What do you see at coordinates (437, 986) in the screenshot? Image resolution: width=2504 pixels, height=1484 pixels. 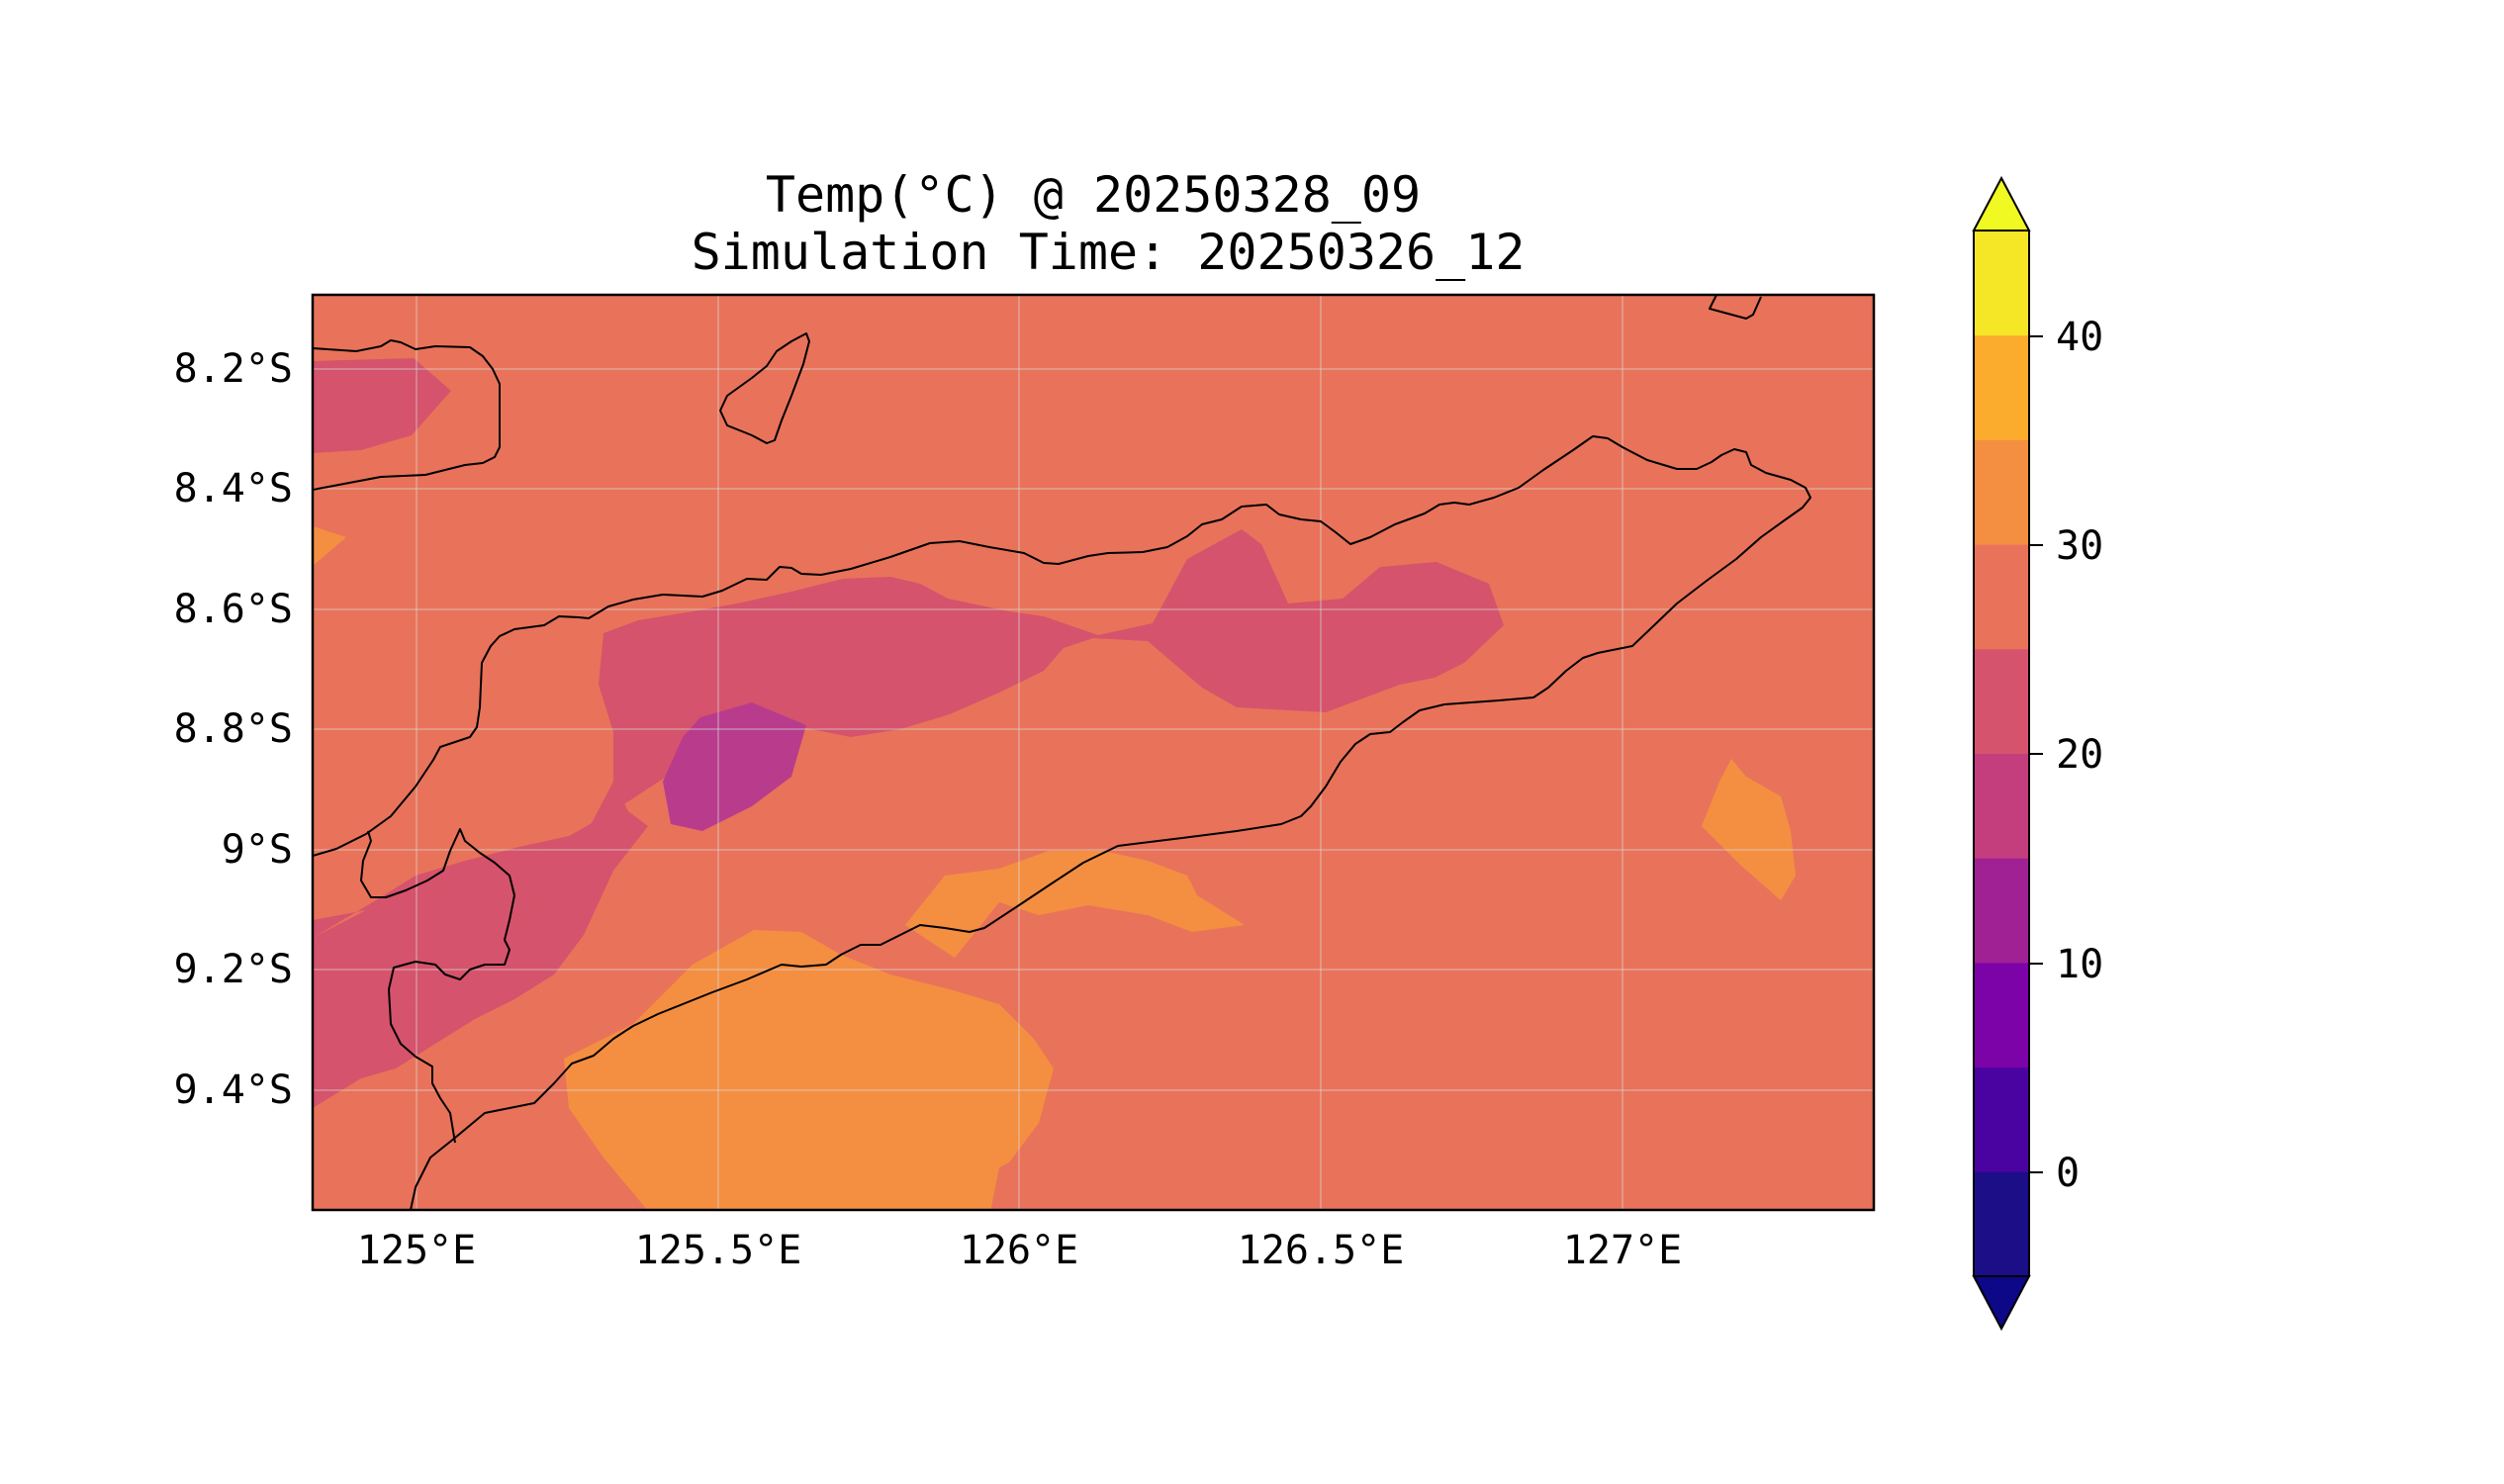 I see `coastline-timor-west` at bounding box center [437, 986].